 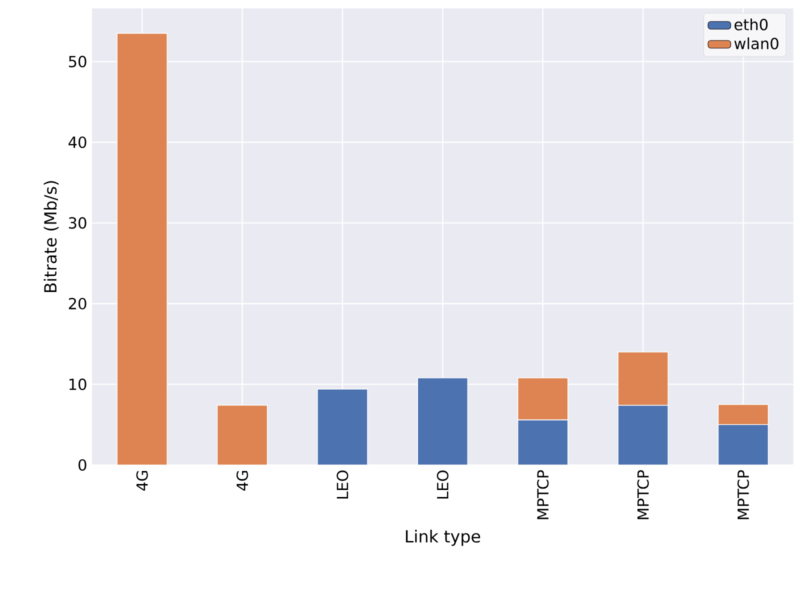 I want to click on y-tick-label: 30, so click(x=77, y=223).